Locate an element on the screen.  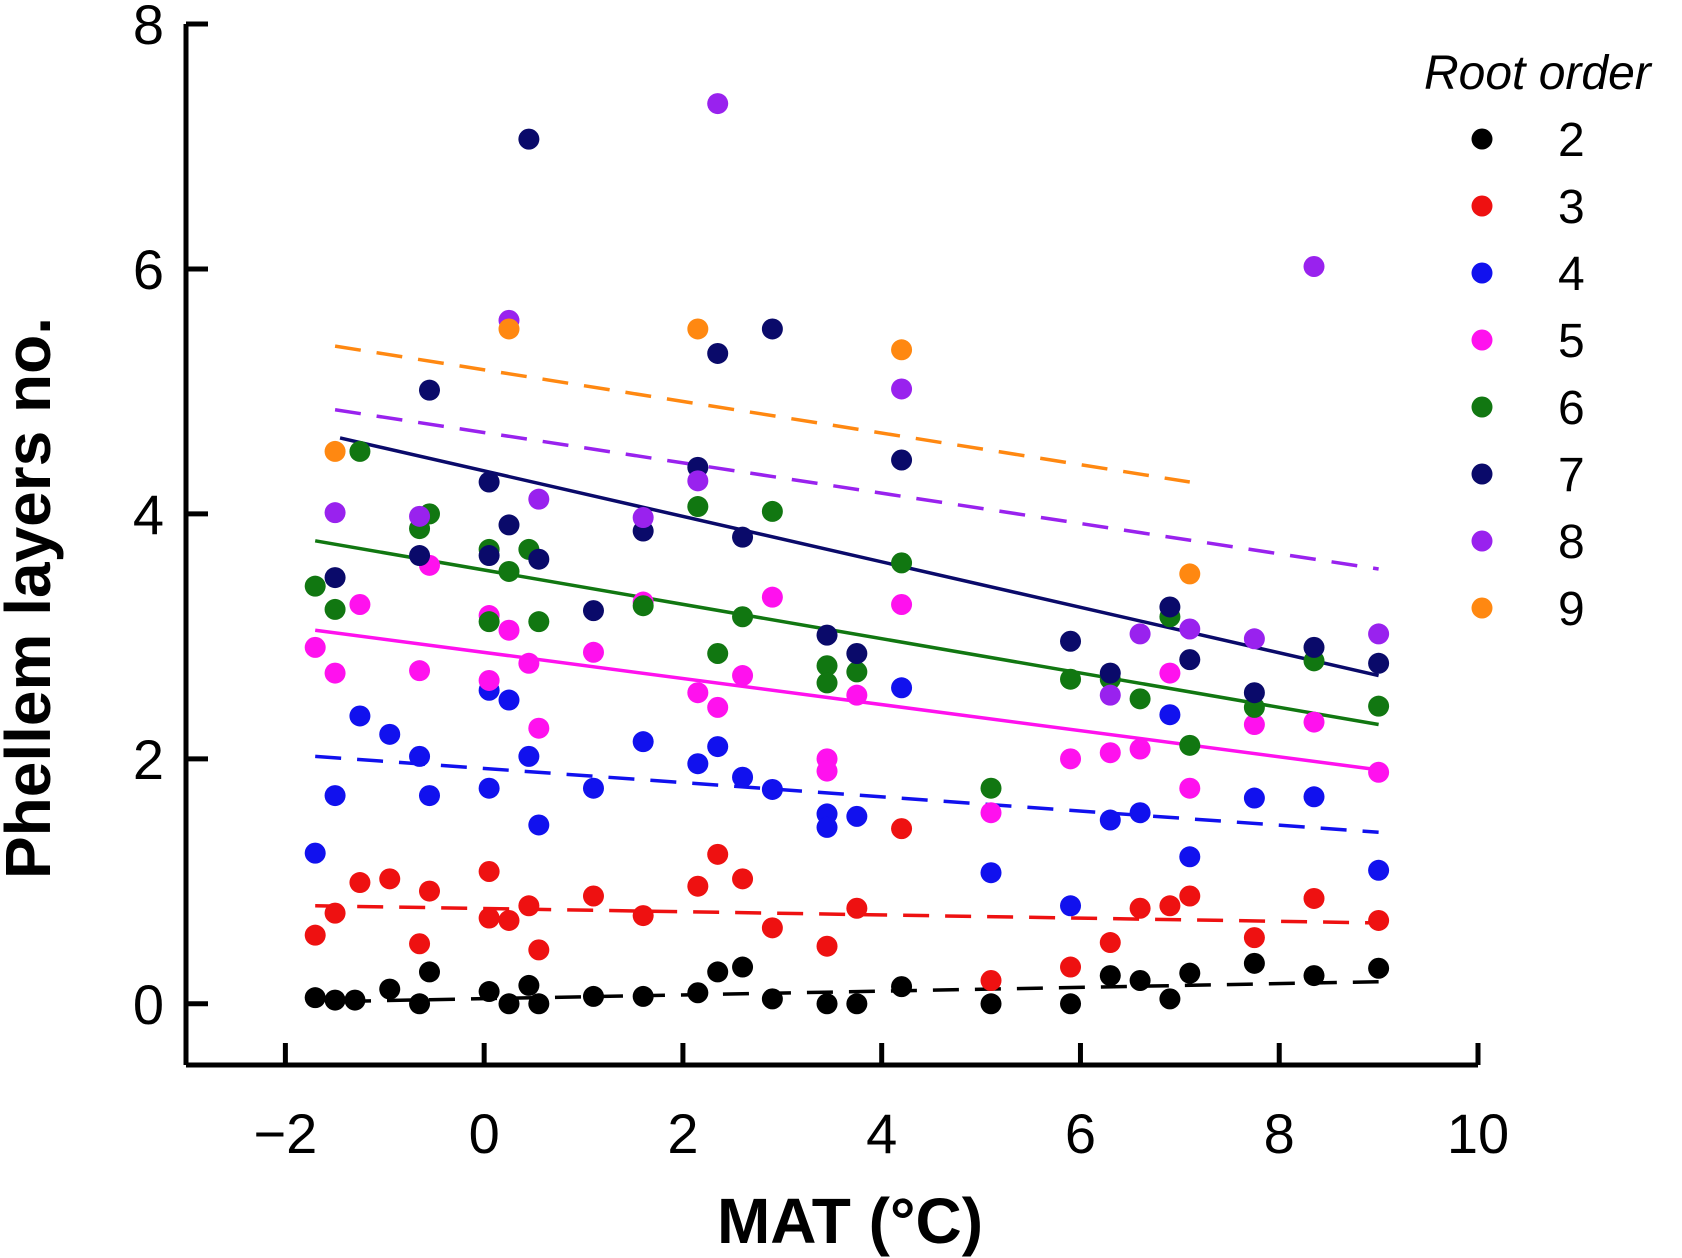
y-tick-label: 6 is located at coordinates (148, 269).